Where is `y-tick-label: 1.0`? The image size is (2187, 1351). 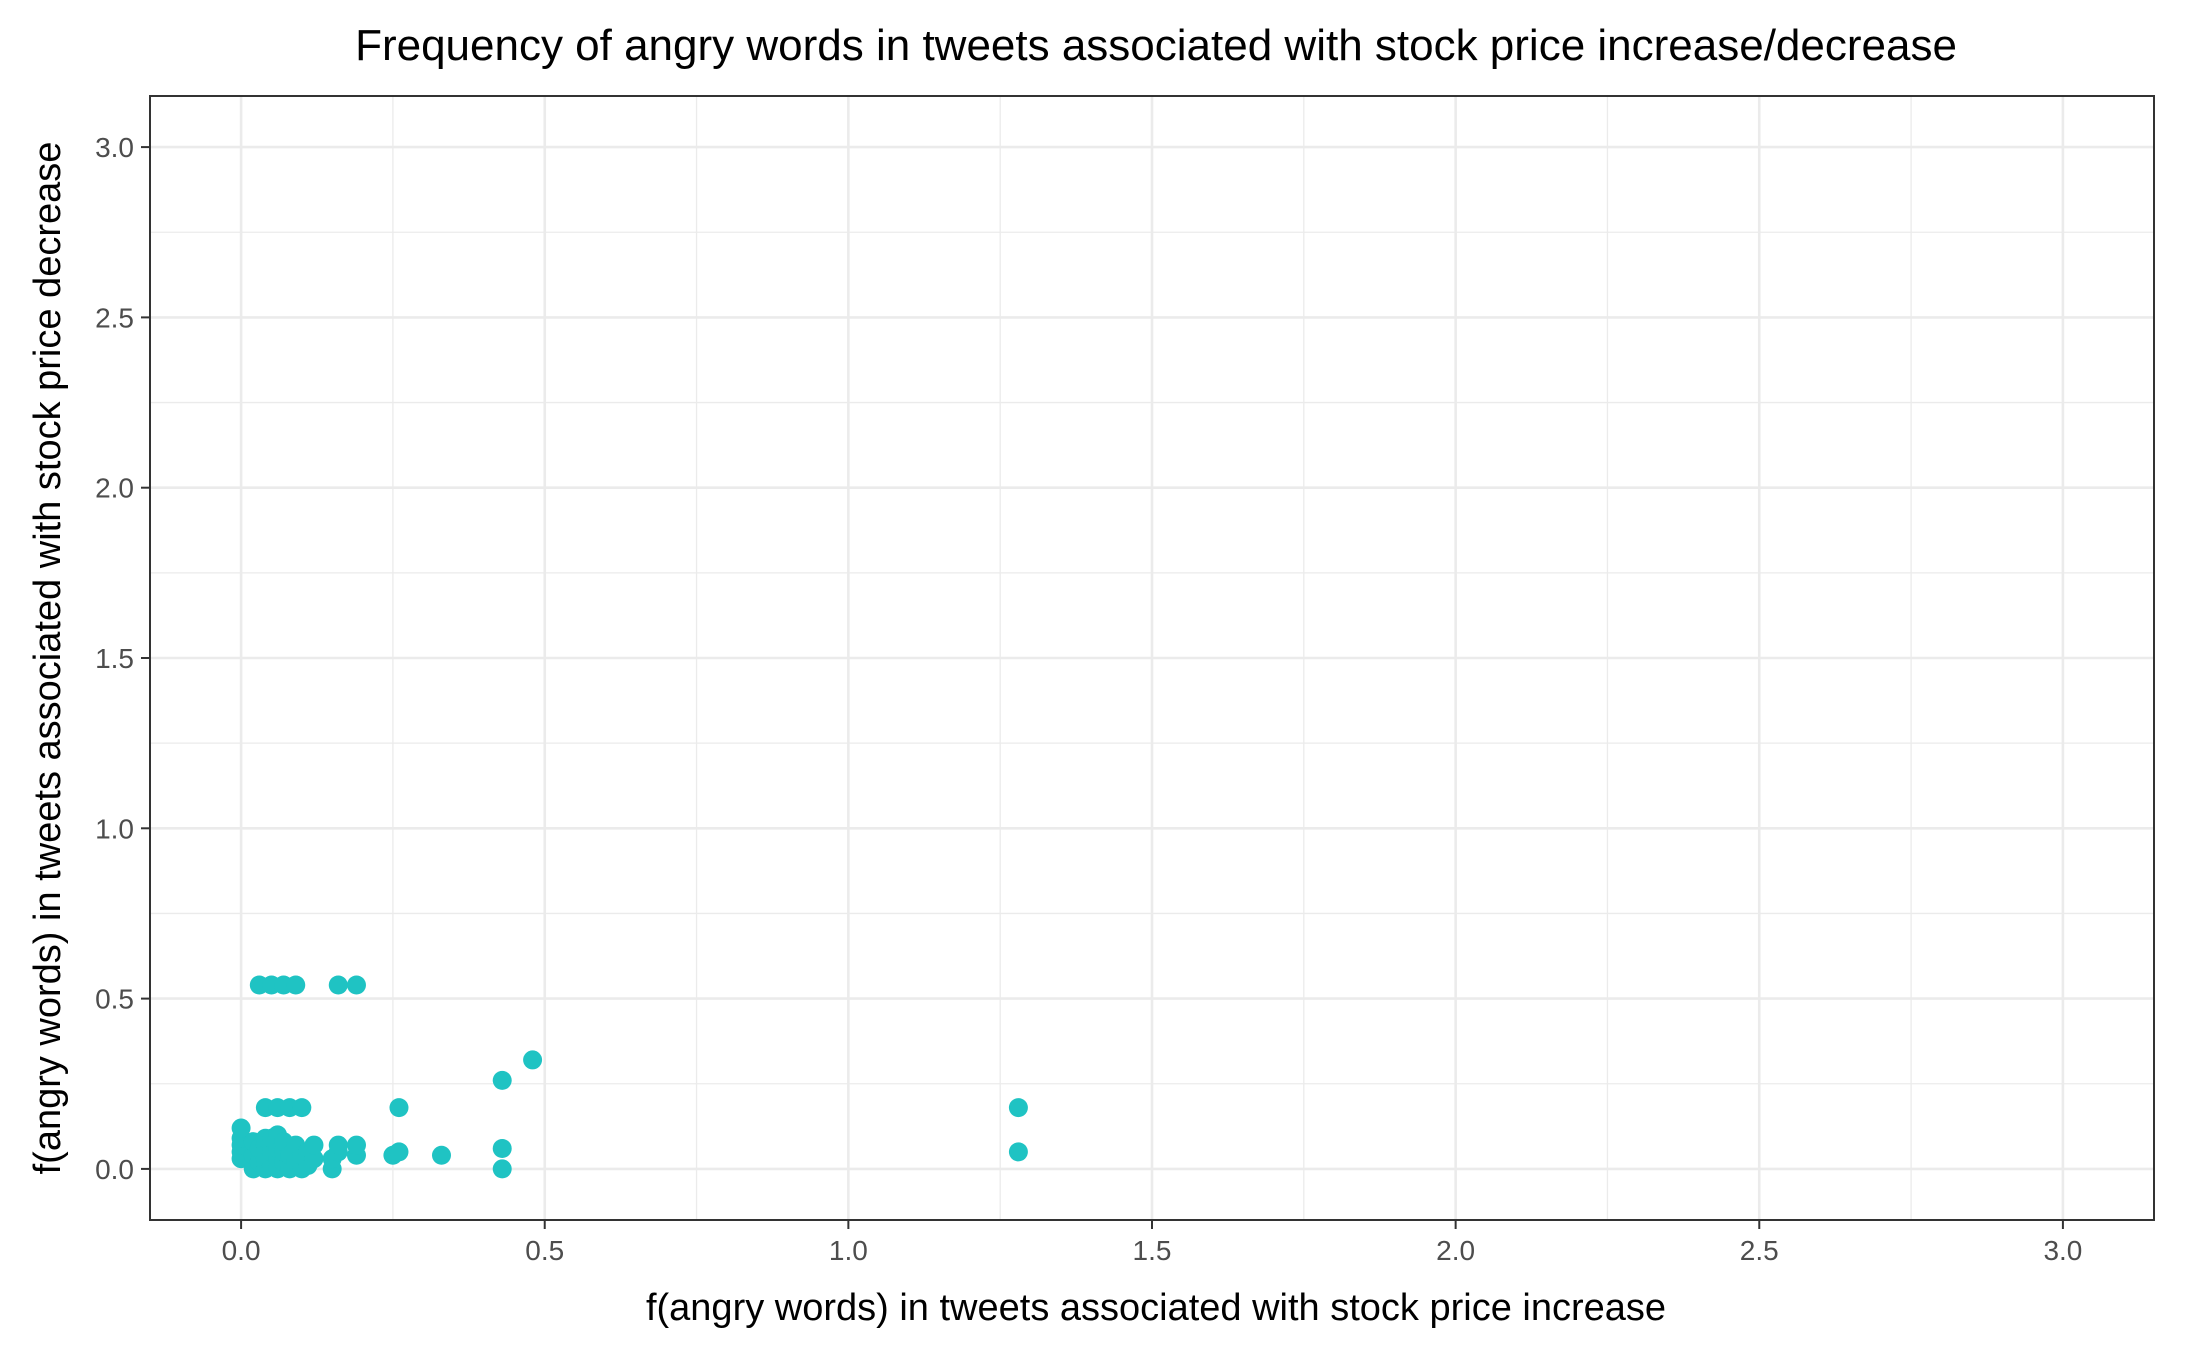 y-tick-label: 1.0 is located at coordinates (114, 828).